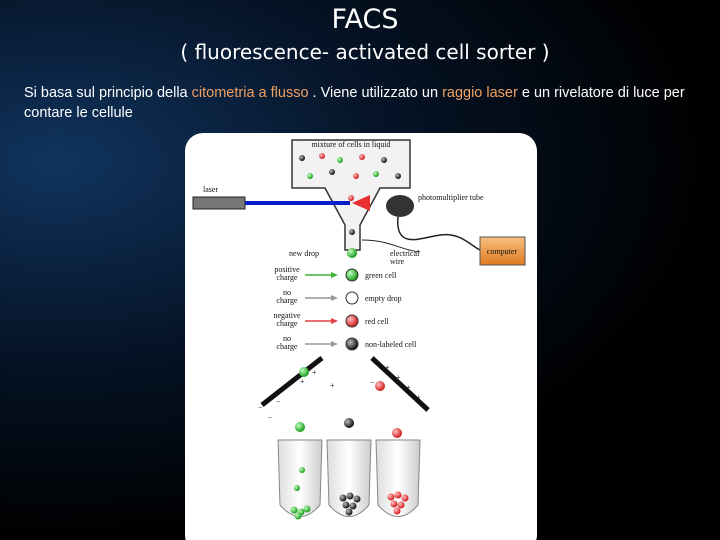 The height and width of the screenshot is (540, 720). What do you see at coordinates (400, 206) in the screenshot?
I see `detector` at bounding box center [400, 206].